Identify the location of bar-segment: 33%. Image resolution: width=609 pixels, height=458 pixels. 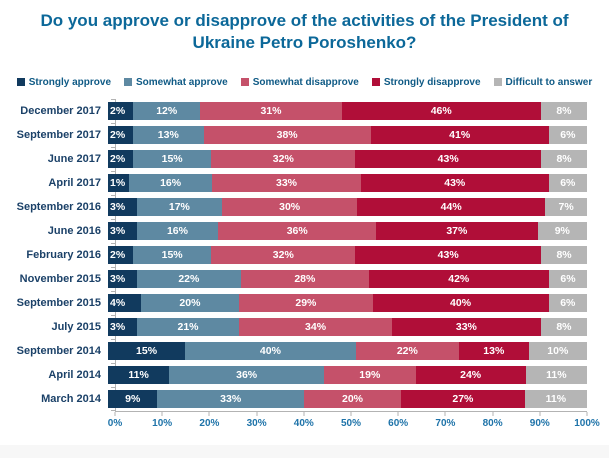
(466, 326).